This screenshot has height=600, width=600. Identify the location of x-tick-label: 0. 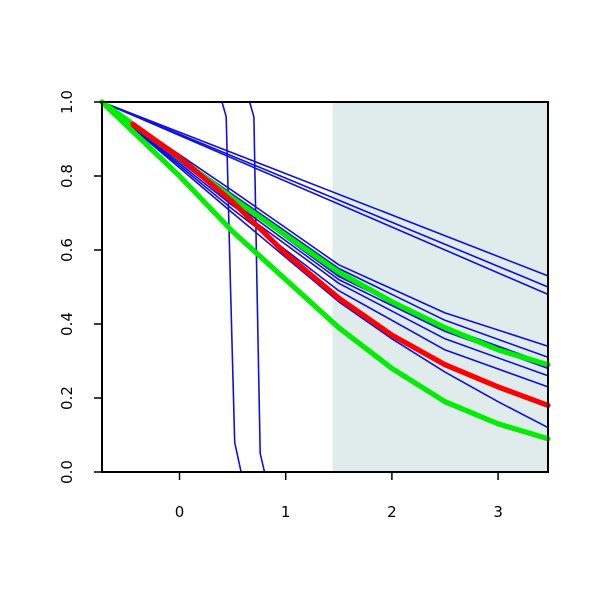
(180, 512).